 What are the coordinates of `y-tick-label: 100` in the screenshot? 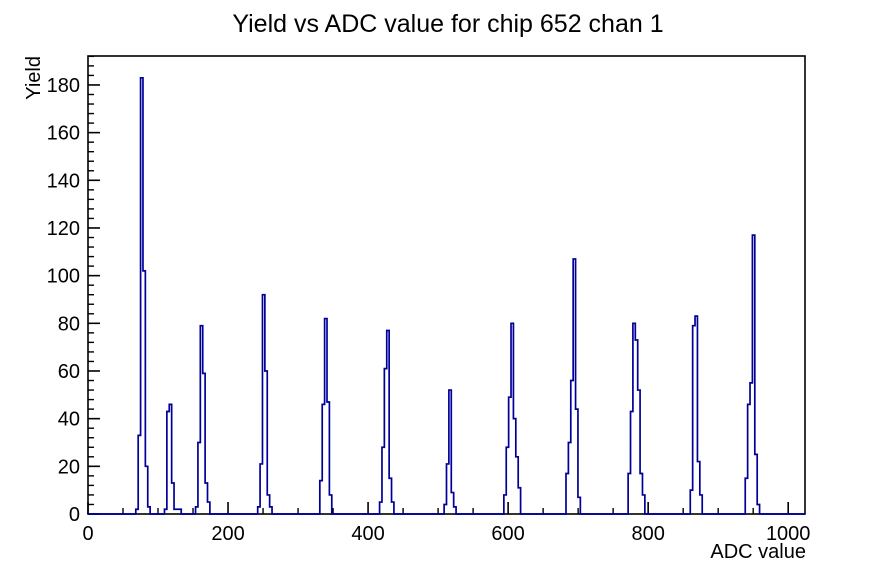 It's located at (63, 277).